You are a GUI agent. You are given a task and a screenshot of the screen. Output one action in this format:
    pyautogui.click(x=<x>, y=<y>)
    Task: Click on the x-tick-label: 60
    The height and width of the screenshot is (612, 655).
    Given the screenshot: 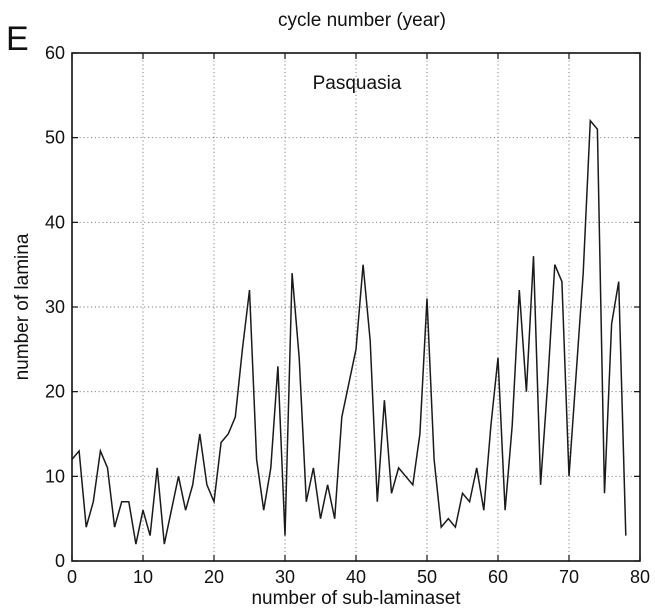 What is the action you would take?
    pyautogui.click(x=498, y=577)
    